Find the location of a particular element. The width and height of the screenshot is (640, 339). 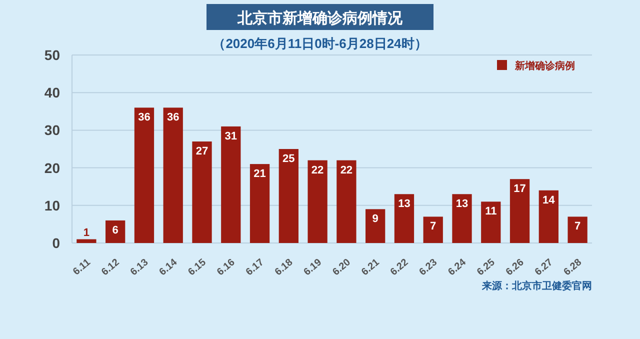

y-tick-label: 30 is located at coordinates (52, 130).